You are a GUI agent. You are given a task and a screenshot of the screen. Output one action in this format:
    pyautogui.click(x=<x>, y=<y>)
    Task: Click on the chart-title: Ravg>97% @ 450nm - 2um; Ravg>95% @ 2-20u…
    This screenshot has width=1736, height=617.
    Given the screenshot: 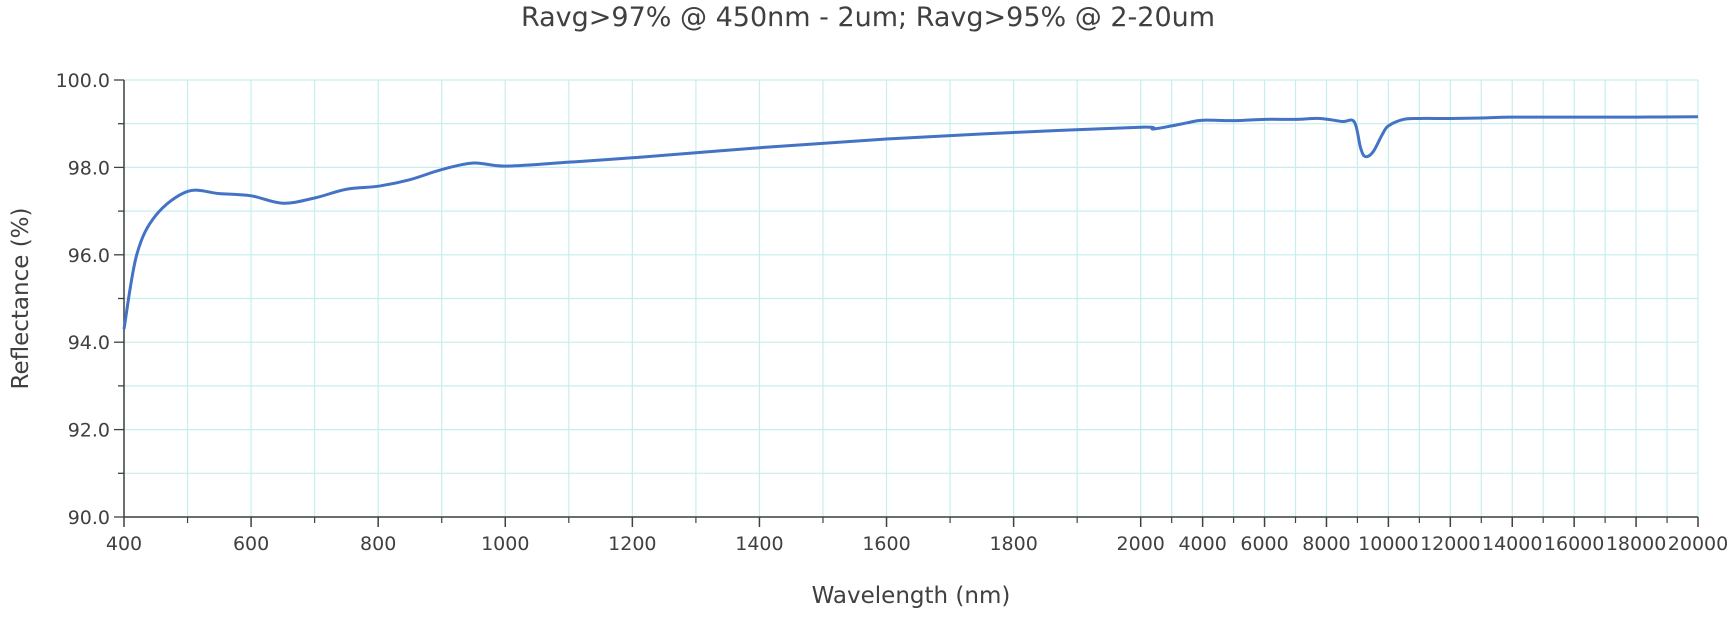 What is the action you would take?
    pyautogui.click(x=868, y=17)
    